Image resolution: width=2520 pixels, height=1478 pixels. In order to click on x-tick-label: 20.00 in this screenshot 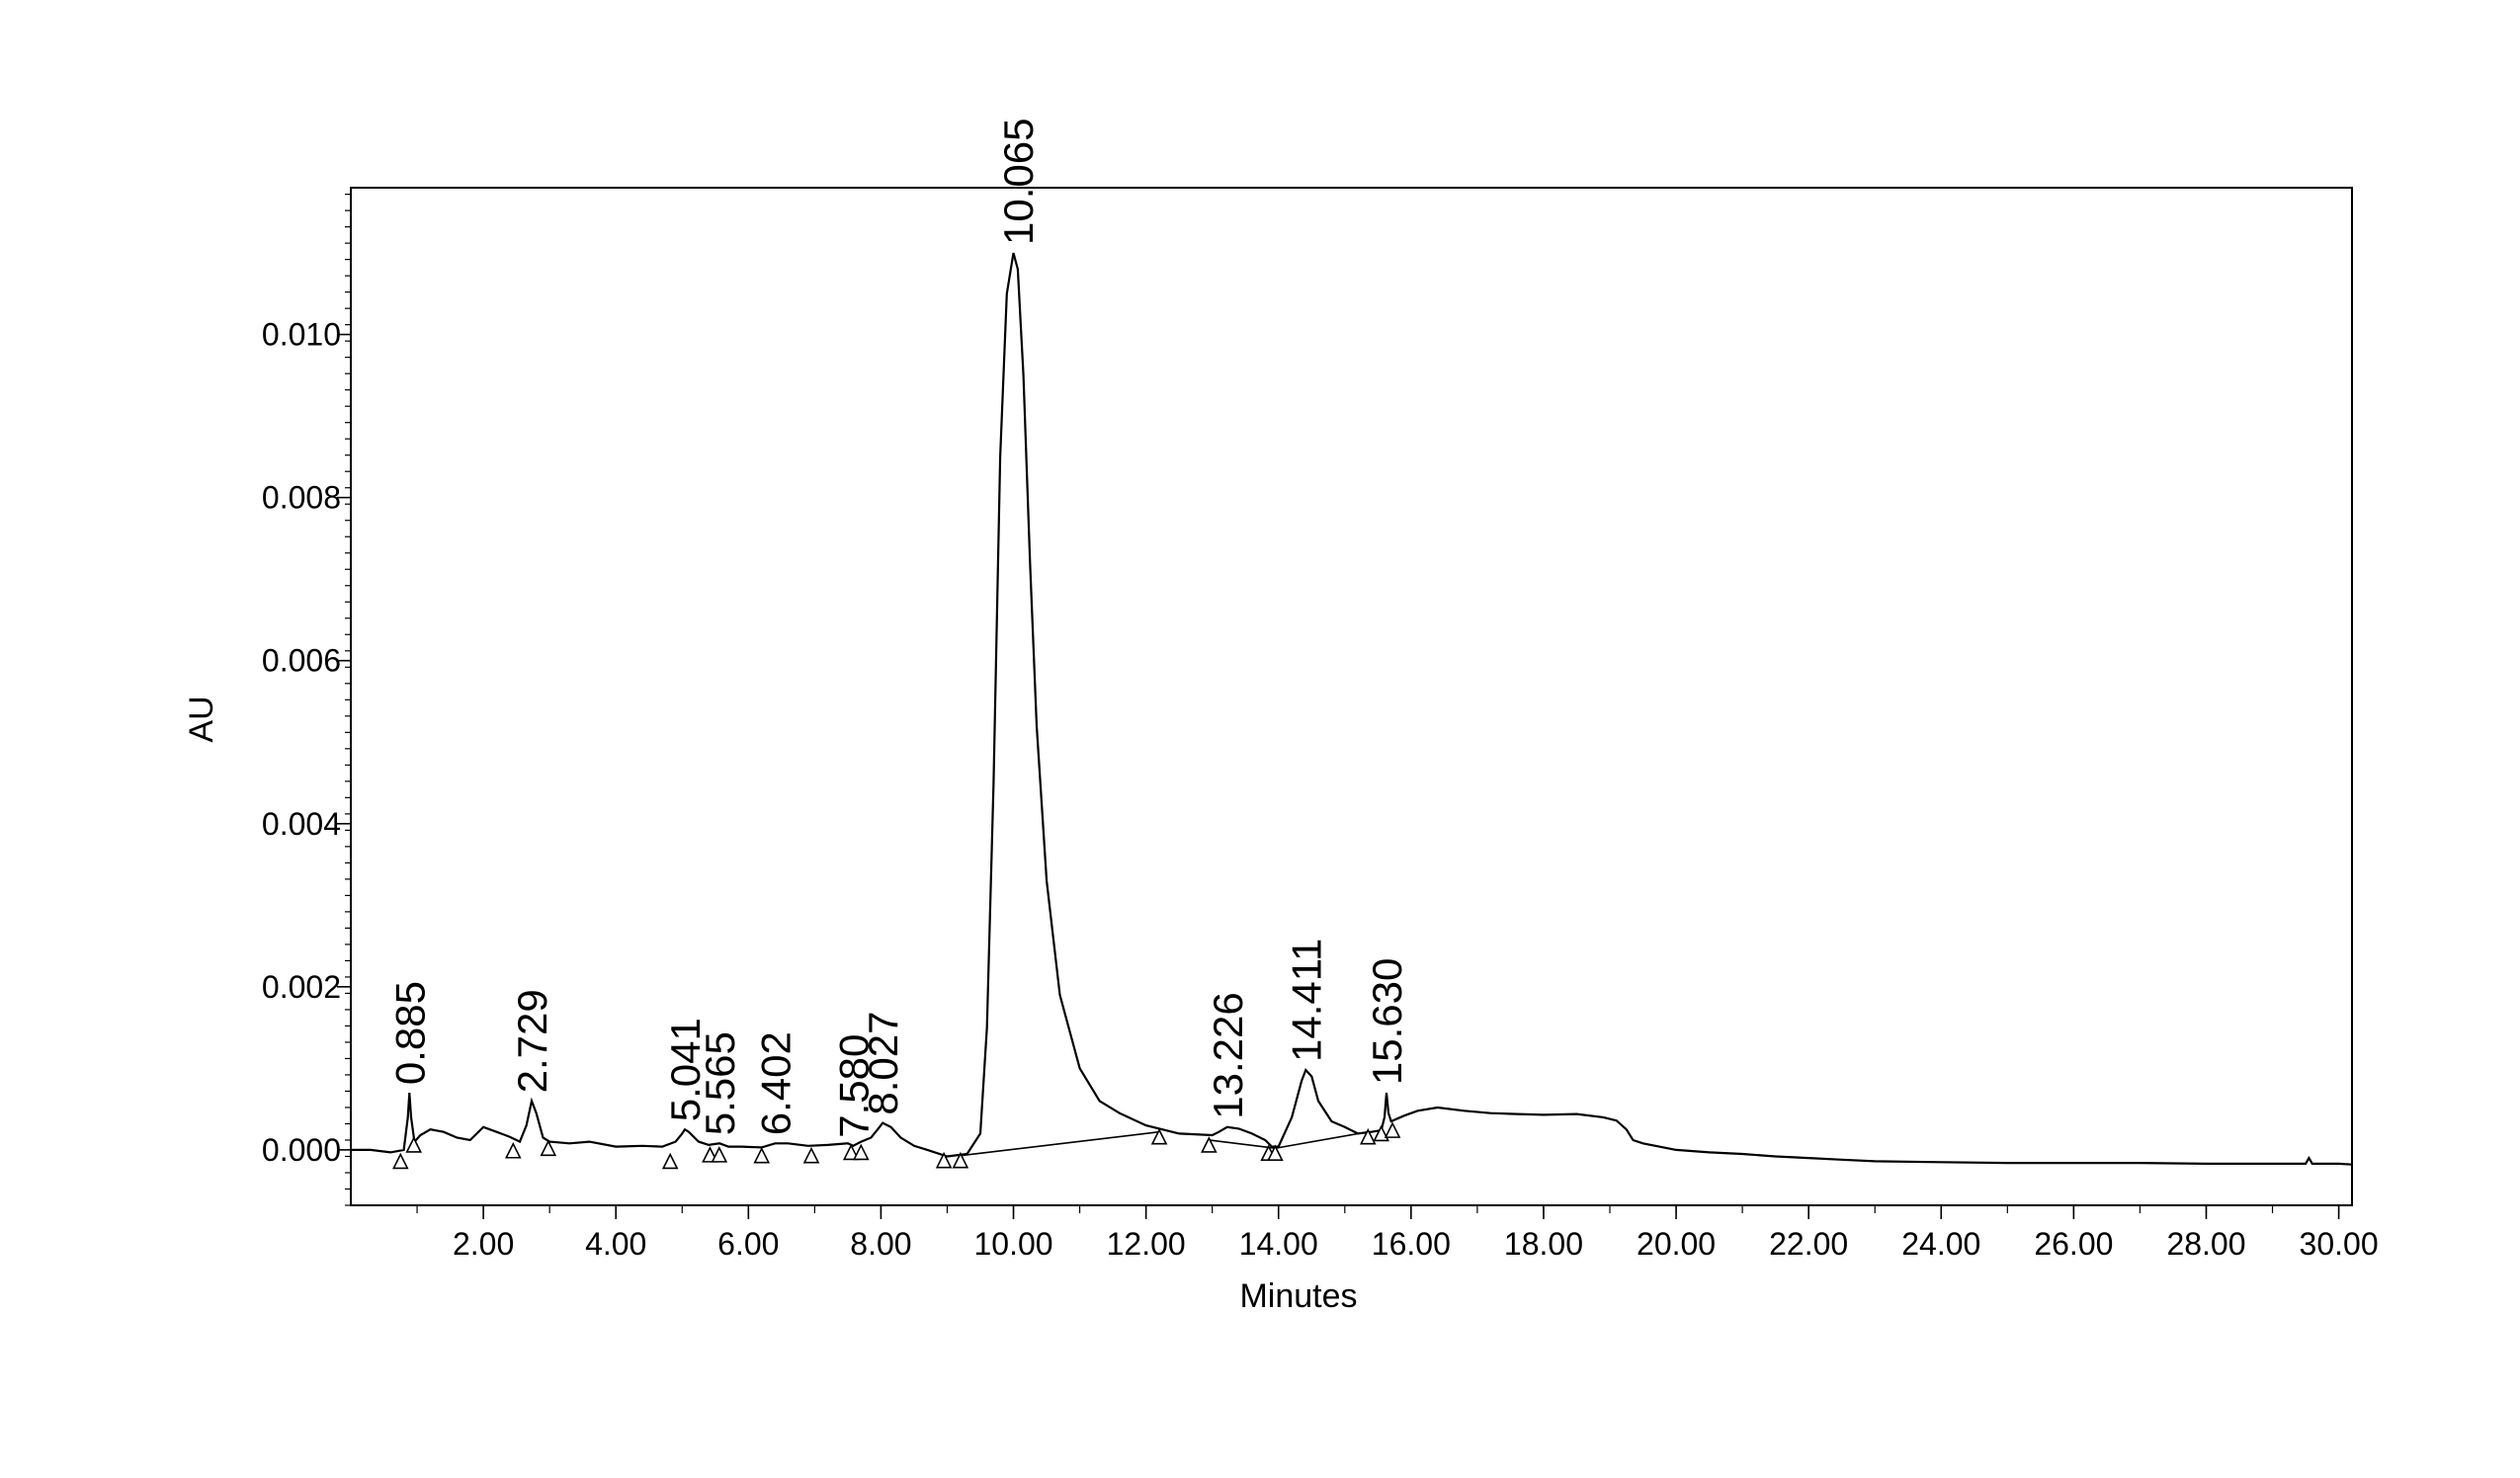, I will do `click(1676, 1244)`.